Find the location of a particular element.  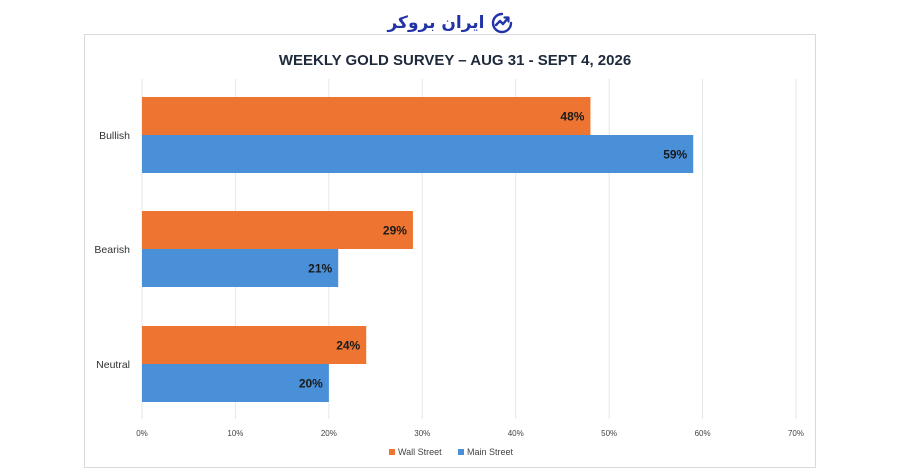

x-tick-label: 60% is located at coordinates (703, 433).